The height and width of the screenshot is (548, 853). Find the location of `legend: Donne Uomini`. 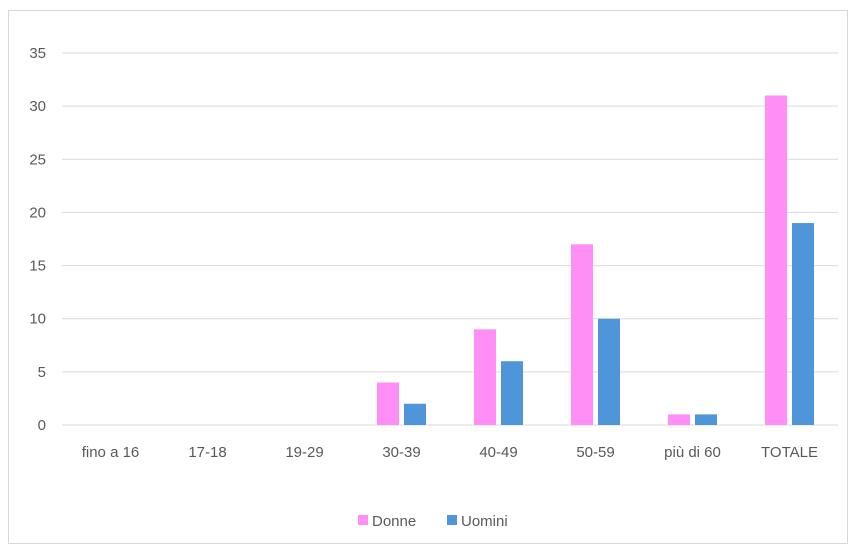

legend: Donne Uomini is located at coordinates (433, 521).